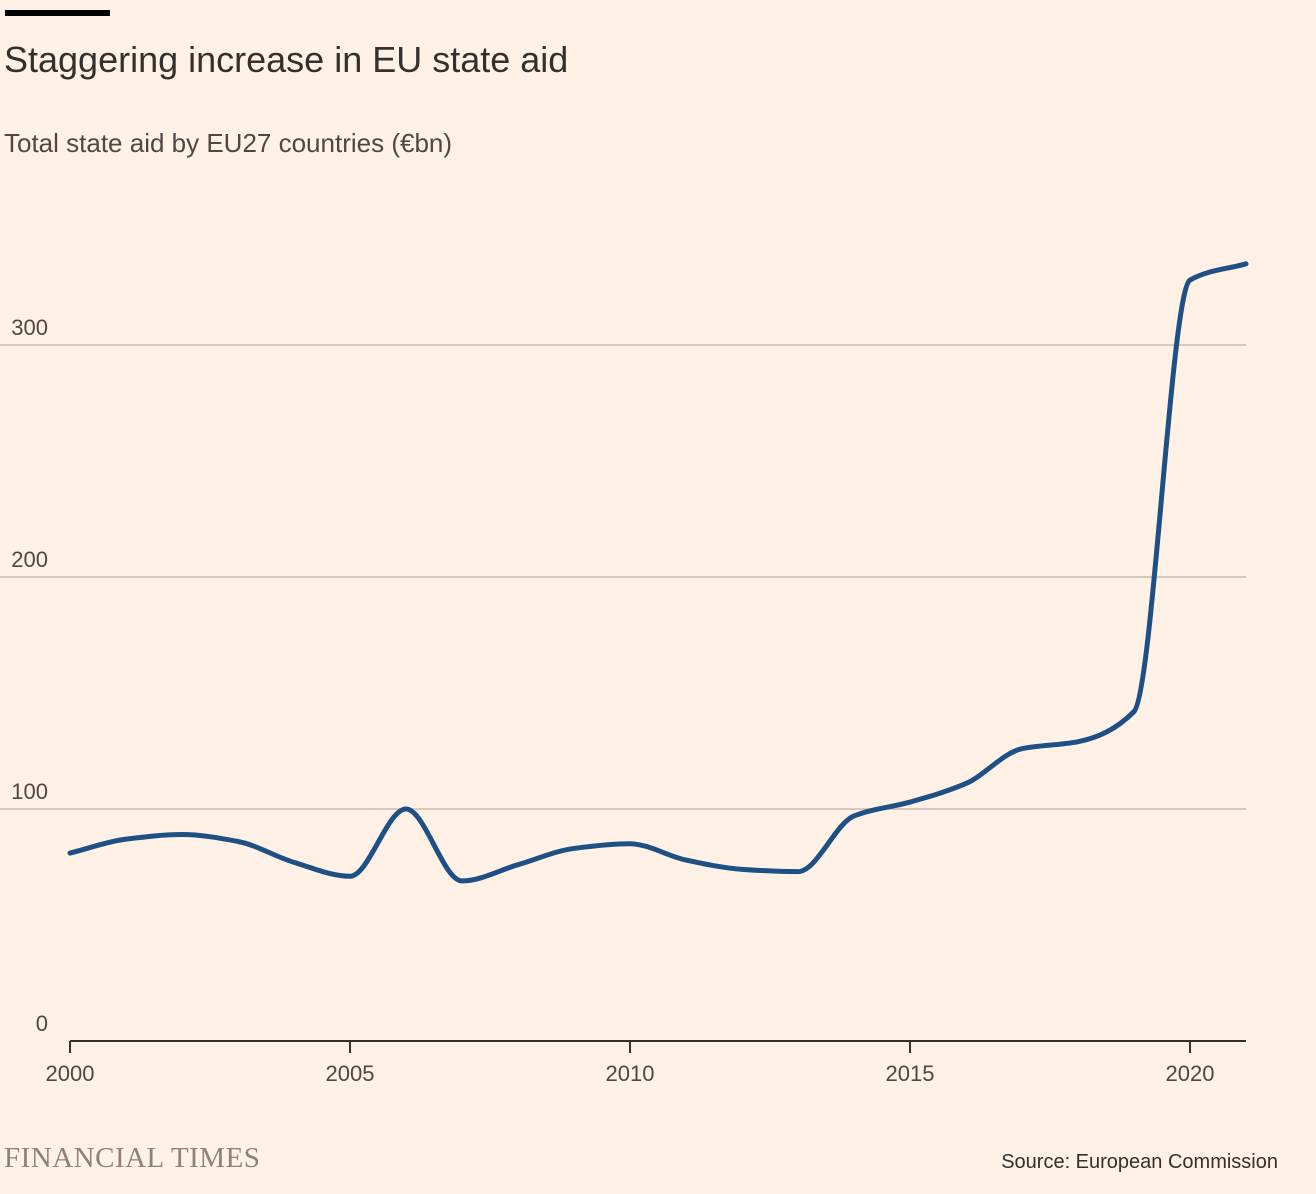  I want to click on y-axis-tick-labels: 0 100 200 300, so click(29, 675).